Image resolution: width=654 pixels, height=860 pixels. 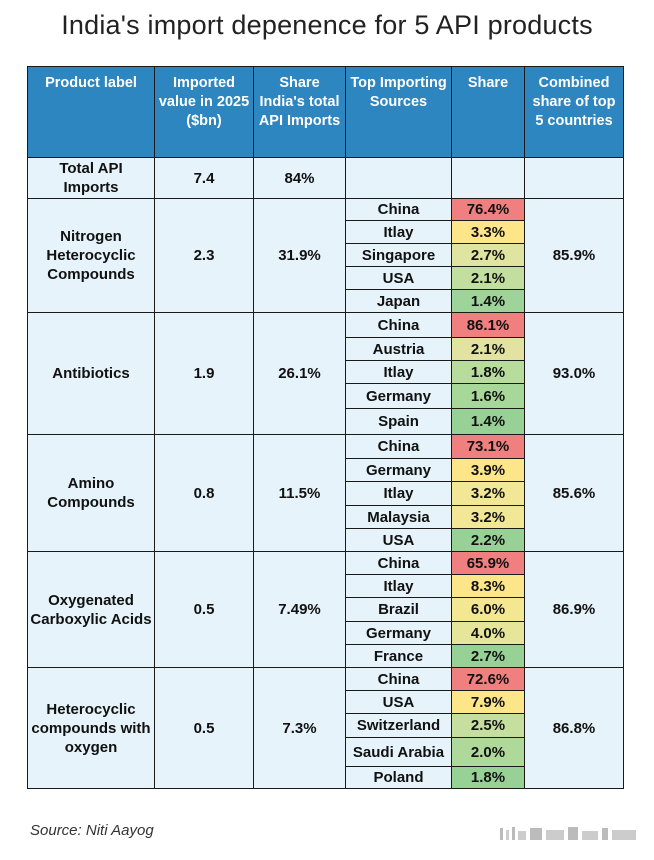 What do you see at coordinates (488, 702) in the screenshot?
I see `source-share: 7.9%` at bounding box center [488, 702].